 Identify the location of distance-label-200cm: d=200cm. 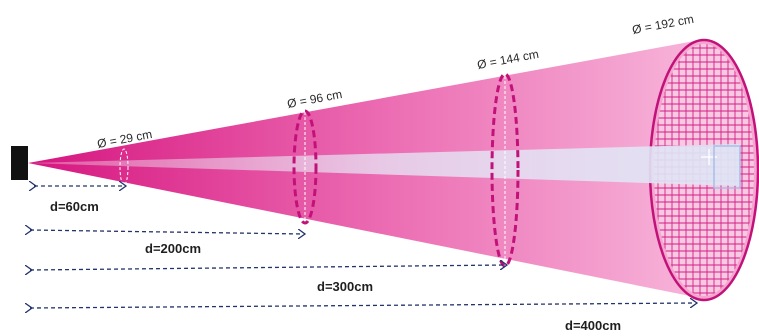
(173, 248).